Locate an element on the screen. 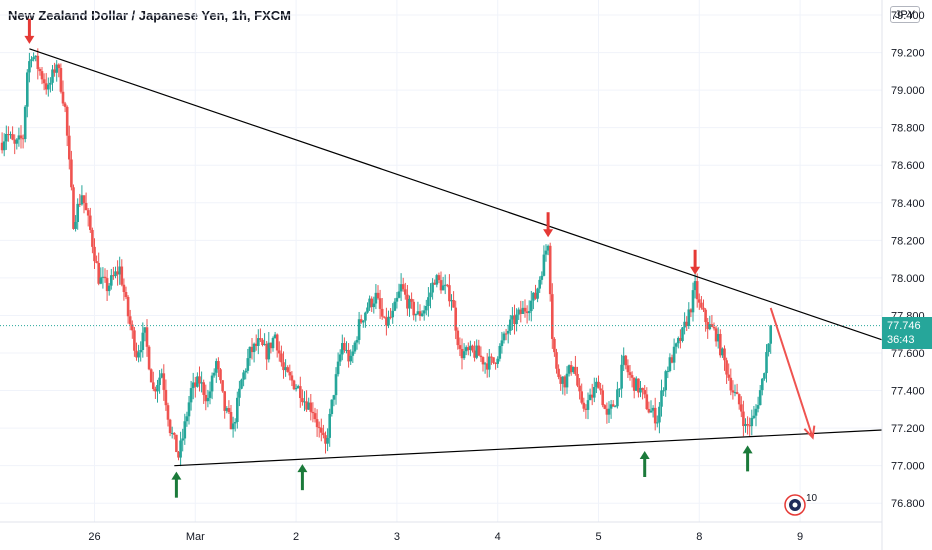  currency-badge: JPY is located at coordinates (905, 14).